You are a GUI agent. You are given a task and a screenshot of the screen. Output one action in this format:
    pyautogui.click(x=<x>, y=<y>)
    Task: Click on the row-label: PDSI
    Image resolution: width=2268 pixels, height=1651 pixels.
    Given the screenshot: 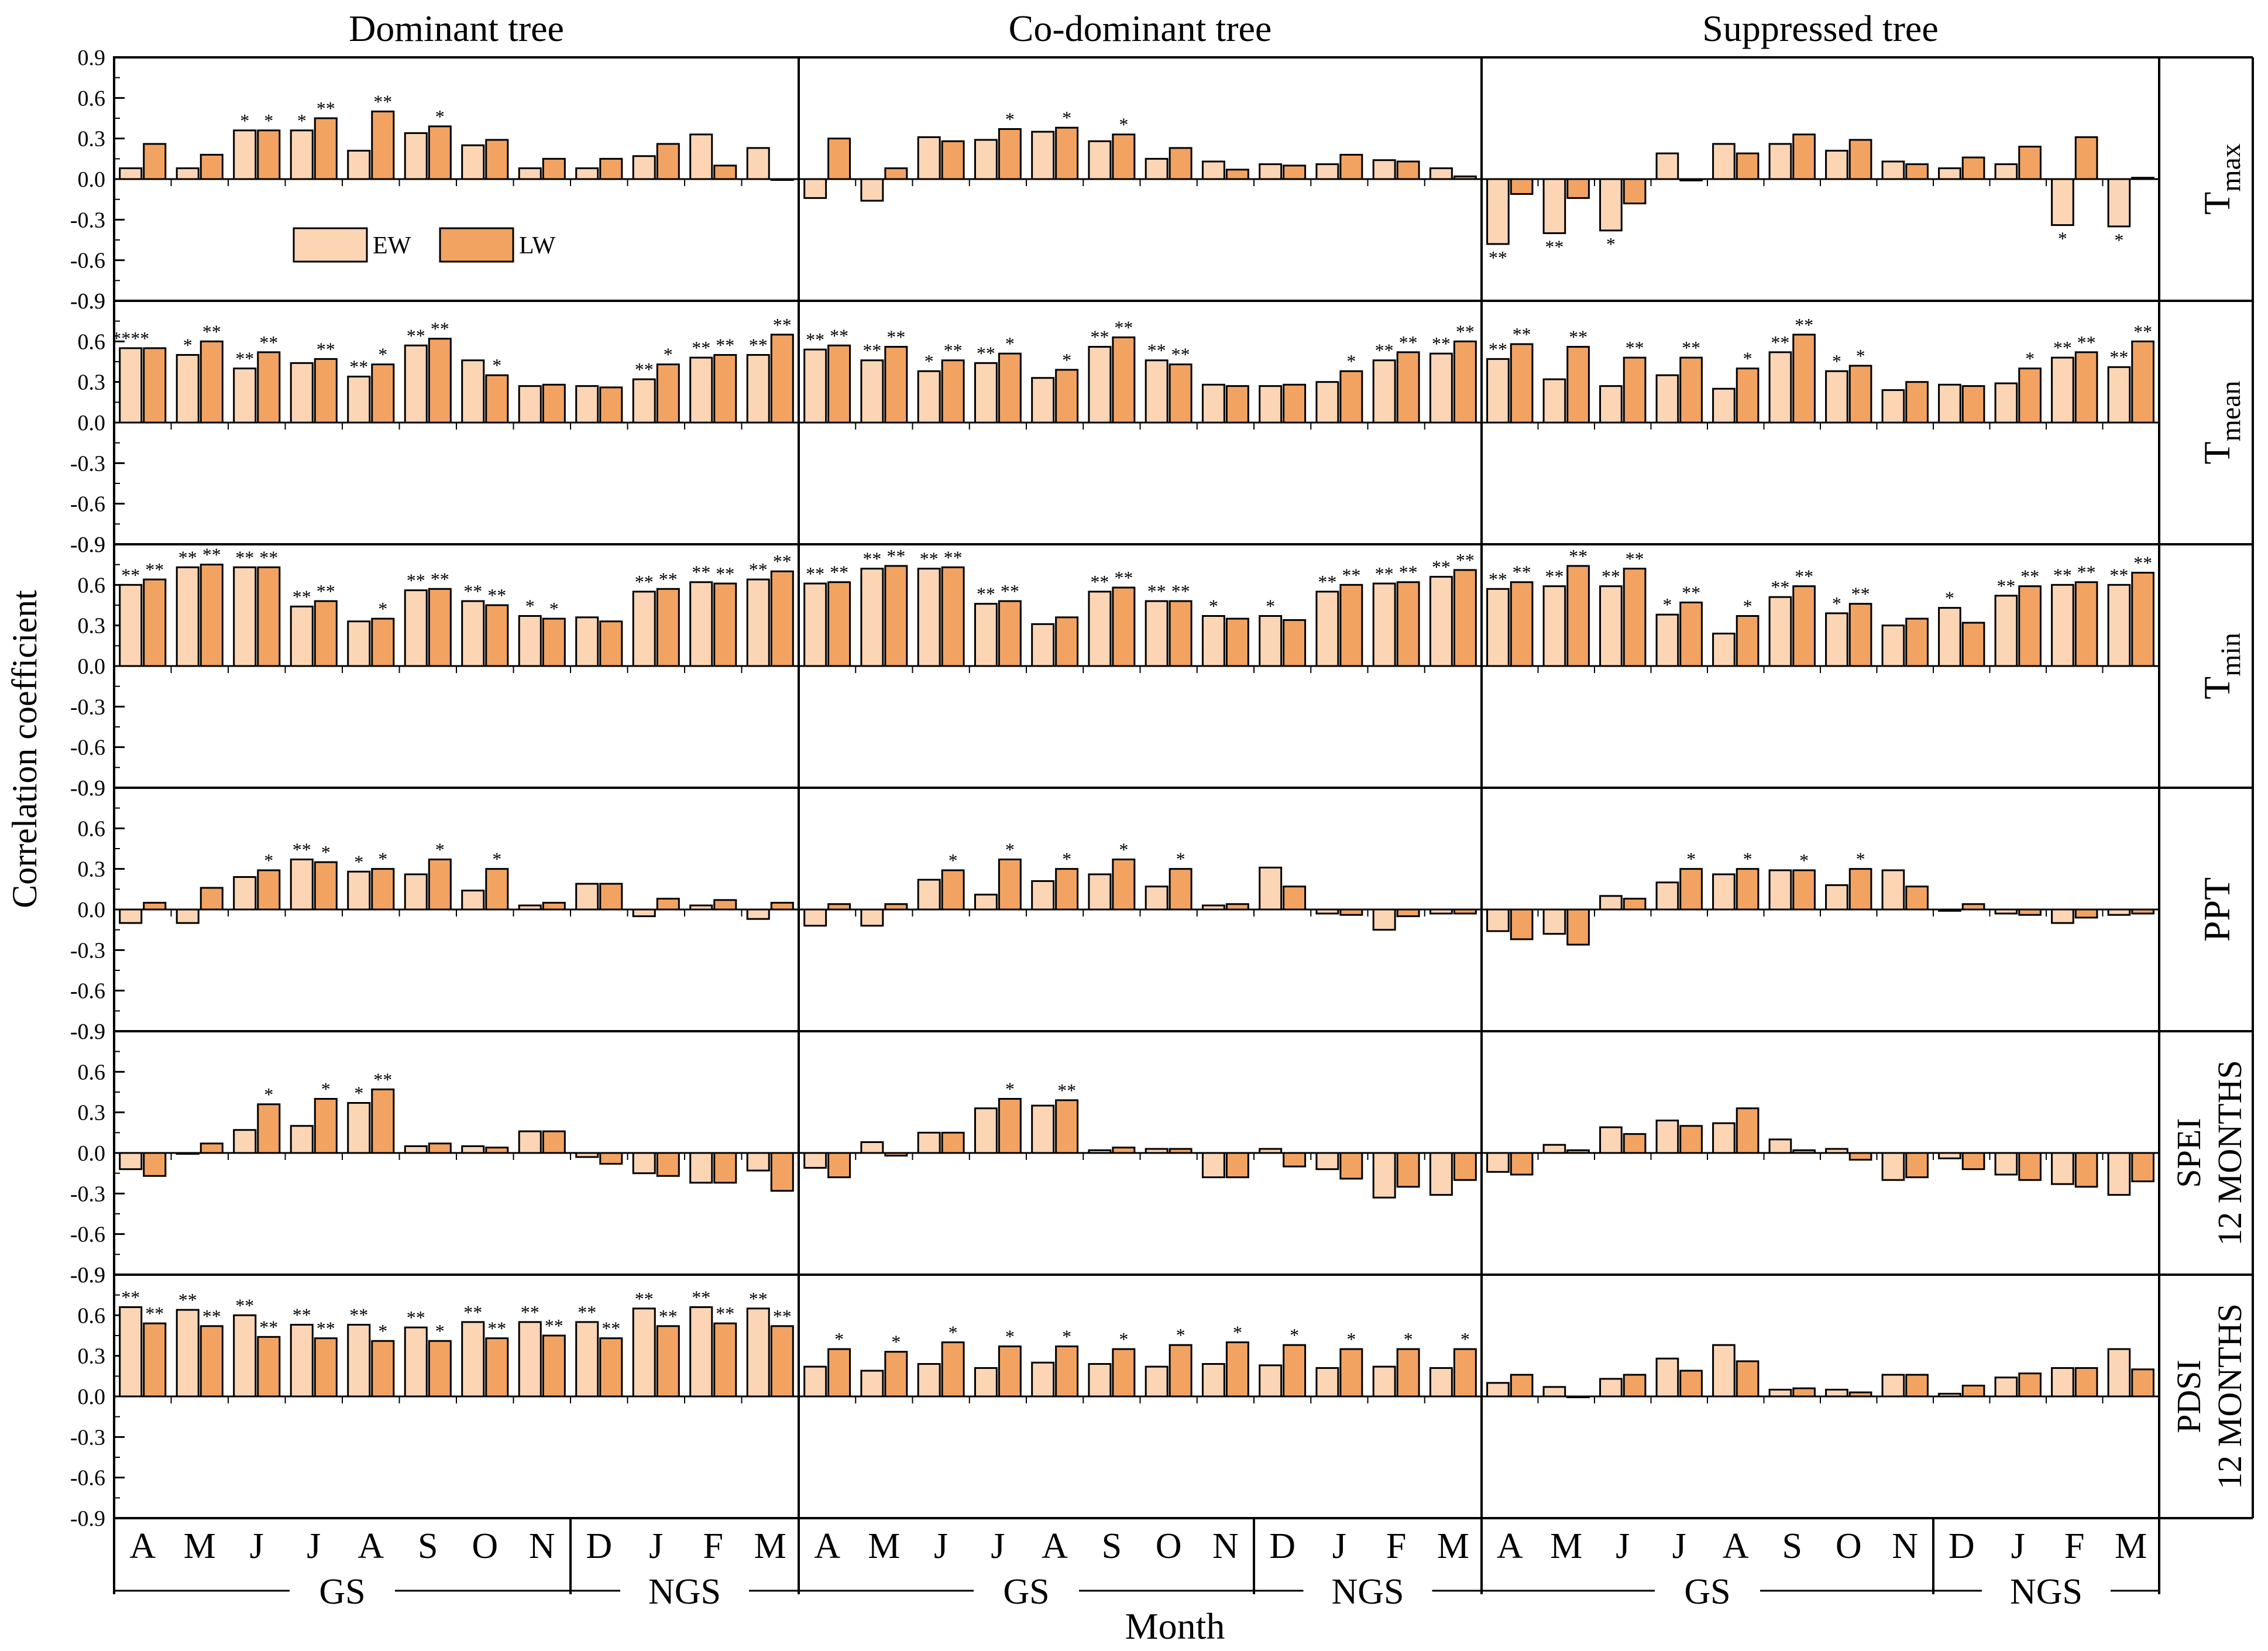 What is the action you would take?
    pyautogui.click(x=2189, y=1397)
    